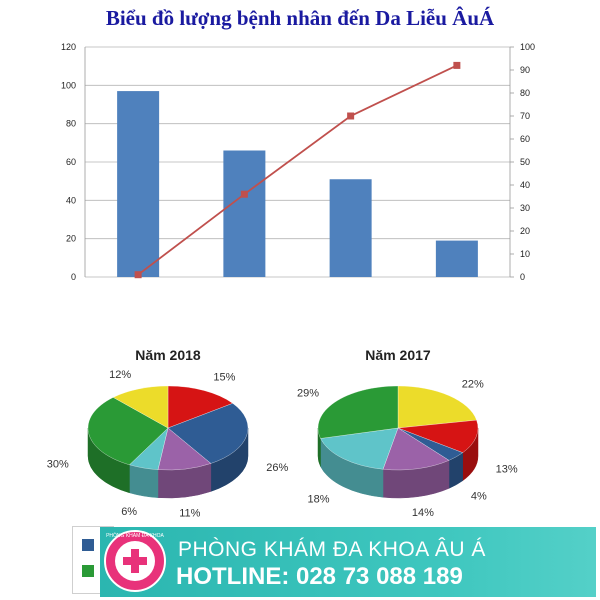 The height and width of the screenshot is (600, 600). I want to click on pie-label: 12%, so click(120, 375).